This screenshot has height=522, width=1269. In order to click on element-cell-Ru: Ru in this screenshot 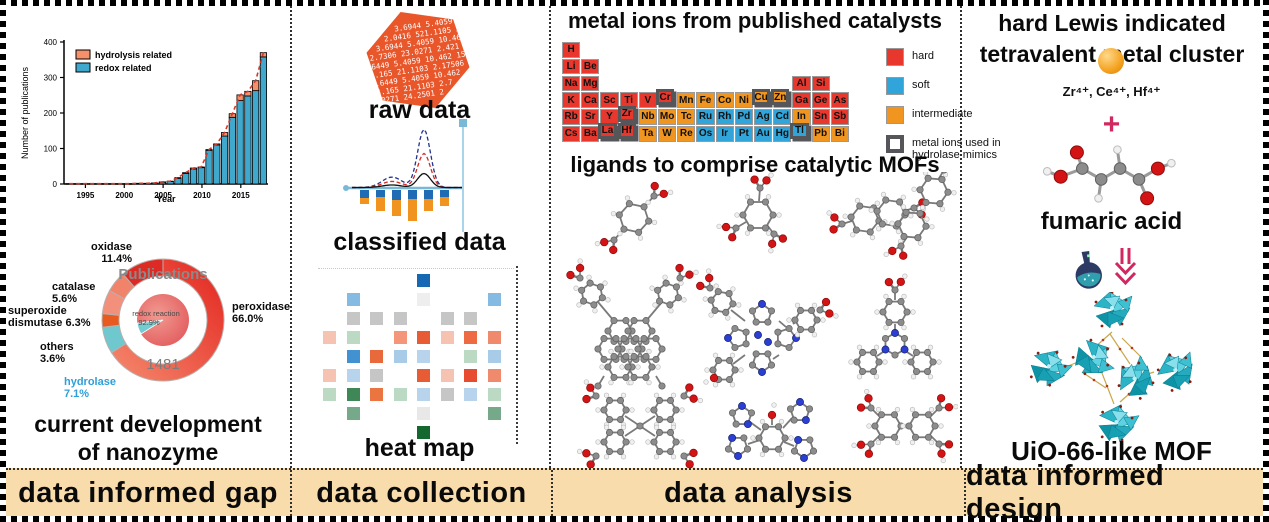, I will do `click(705, 117)`.